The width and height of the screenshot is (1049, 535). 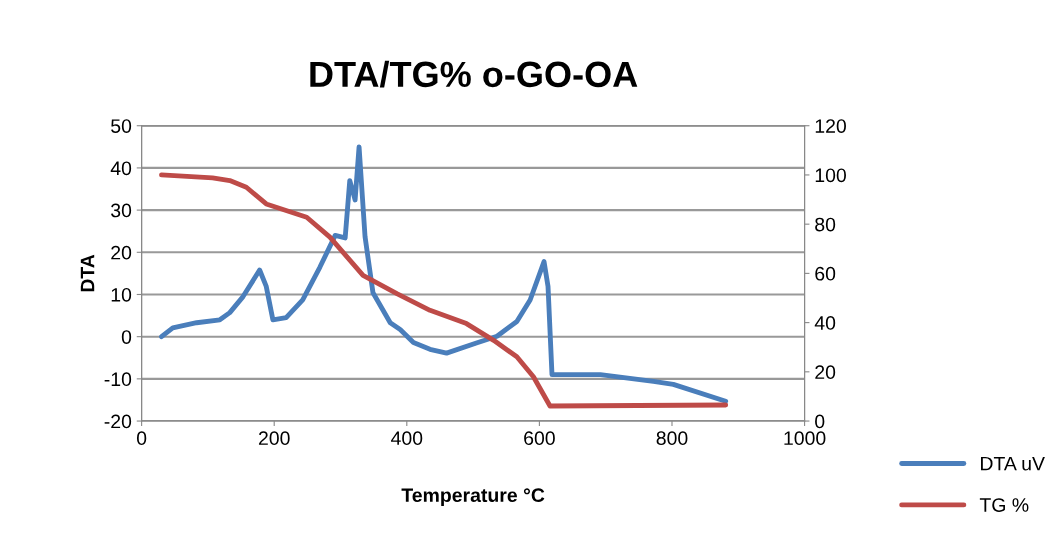 What do you see at coordinates (126, 337) in the screenshot?
I see `y-tick-label: 0` at bounding box center [126, 337].